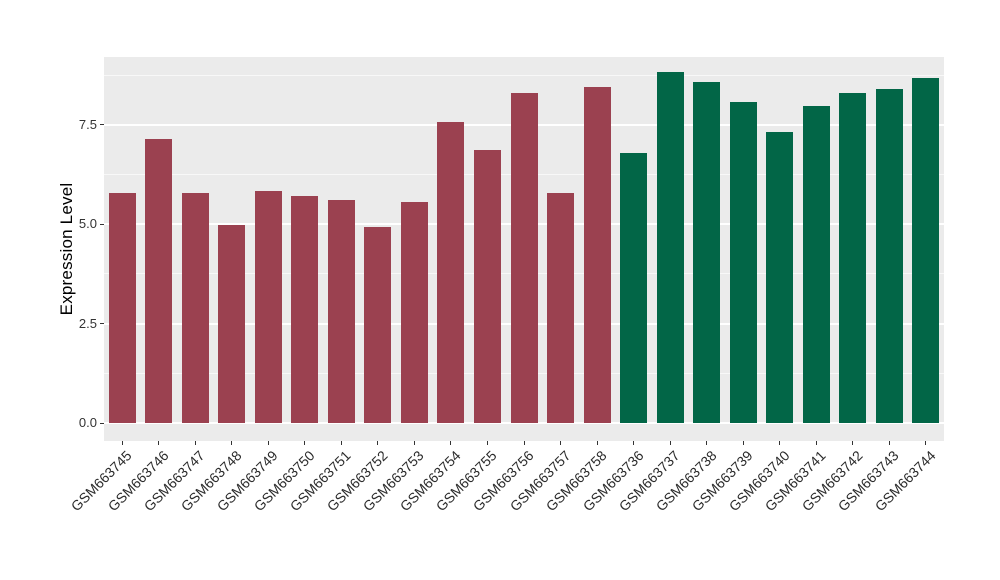  Describe the element at coordinates (87, 323) in the screenshot. I see `y-tick-label: 2.5` at that location.